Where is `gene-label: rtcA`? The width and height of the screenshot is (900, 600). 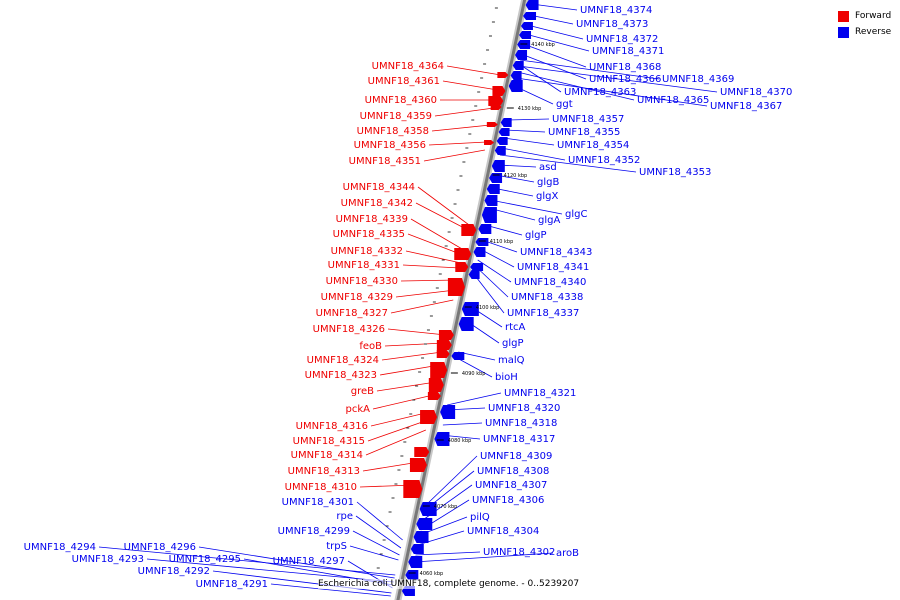 gene-label: rtcA is located at coordinates (515, 327).